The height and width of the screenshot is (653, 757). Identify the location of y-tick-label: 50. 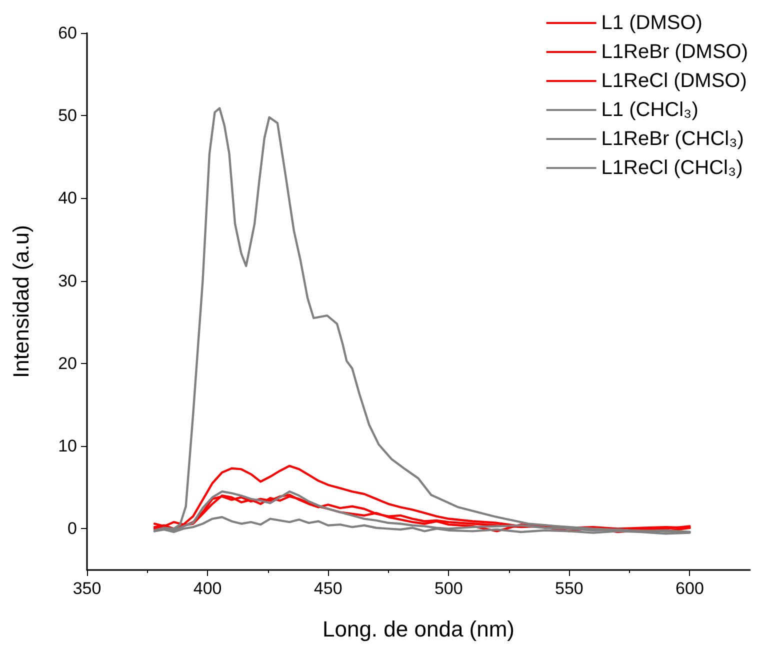
(67, 116).